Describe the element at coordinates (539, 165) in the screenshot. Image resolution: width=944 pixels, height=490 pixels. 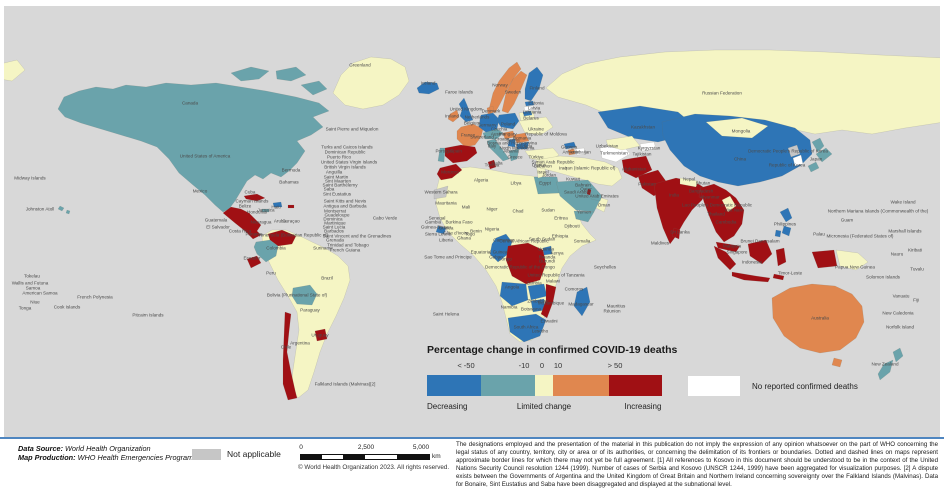
I see `map-label: Cyprus` at that location.